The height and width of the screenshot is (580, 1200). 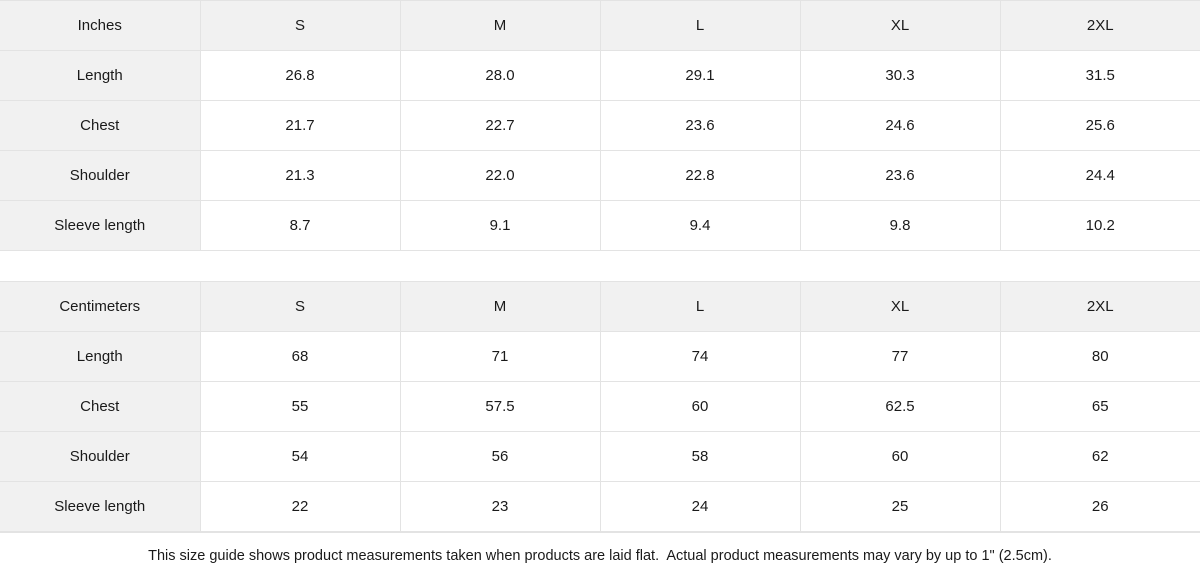 I want to click on cell-length-xl: 30.3, so click(x=900, y=75).